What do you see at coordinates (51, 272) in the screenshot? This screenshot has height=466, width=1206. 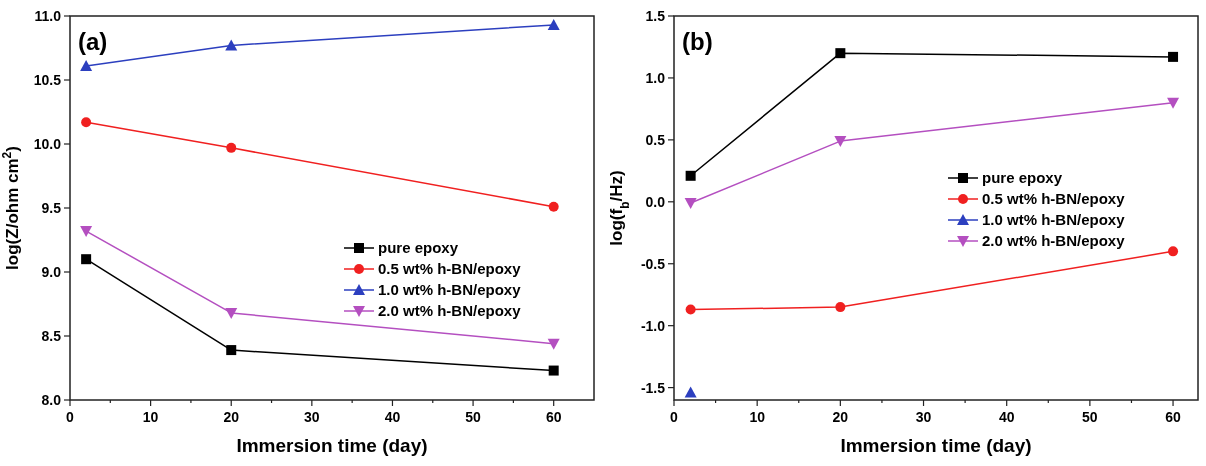 I see `y-tick-label: 9.0` at bounding box center [51, 272].